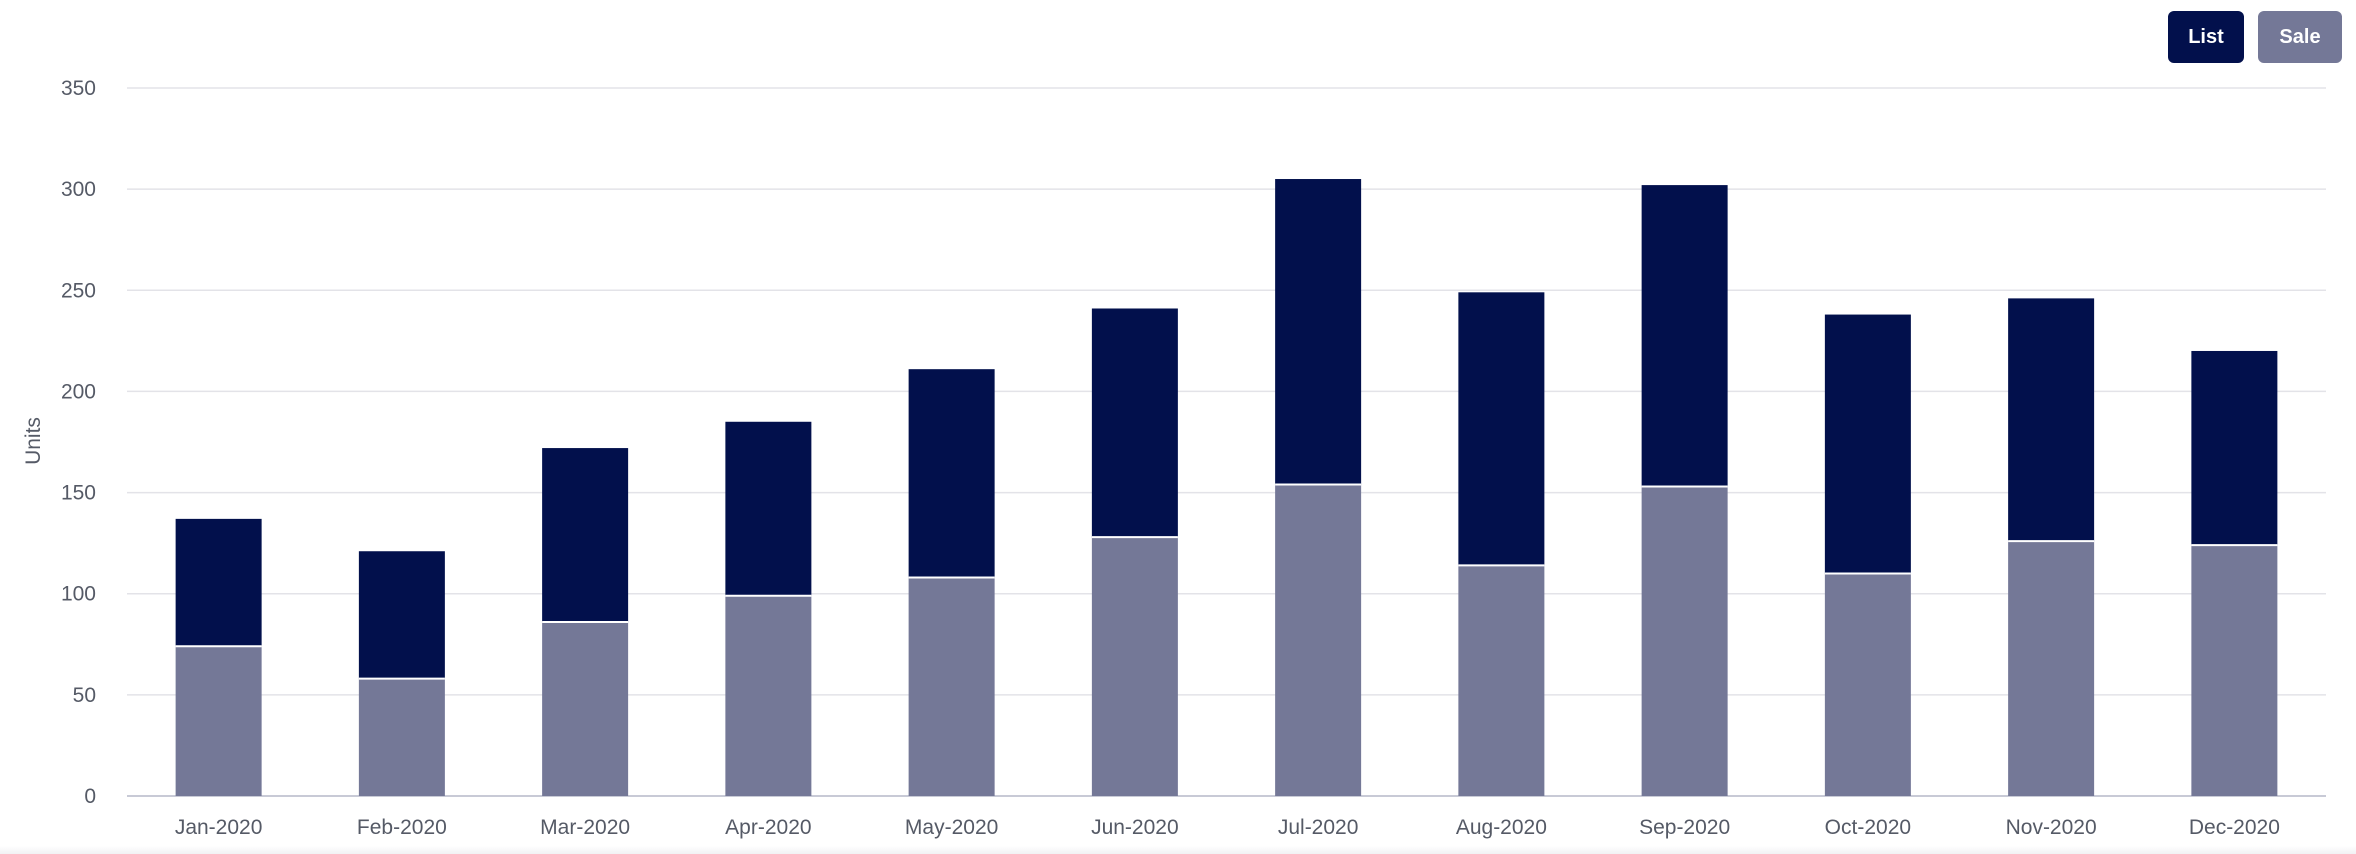 This screenshot has width=2356, height=854. Describe the element at coordinates (78, 189) in the screenshot. I see `y-tick-label: 300` at that location.